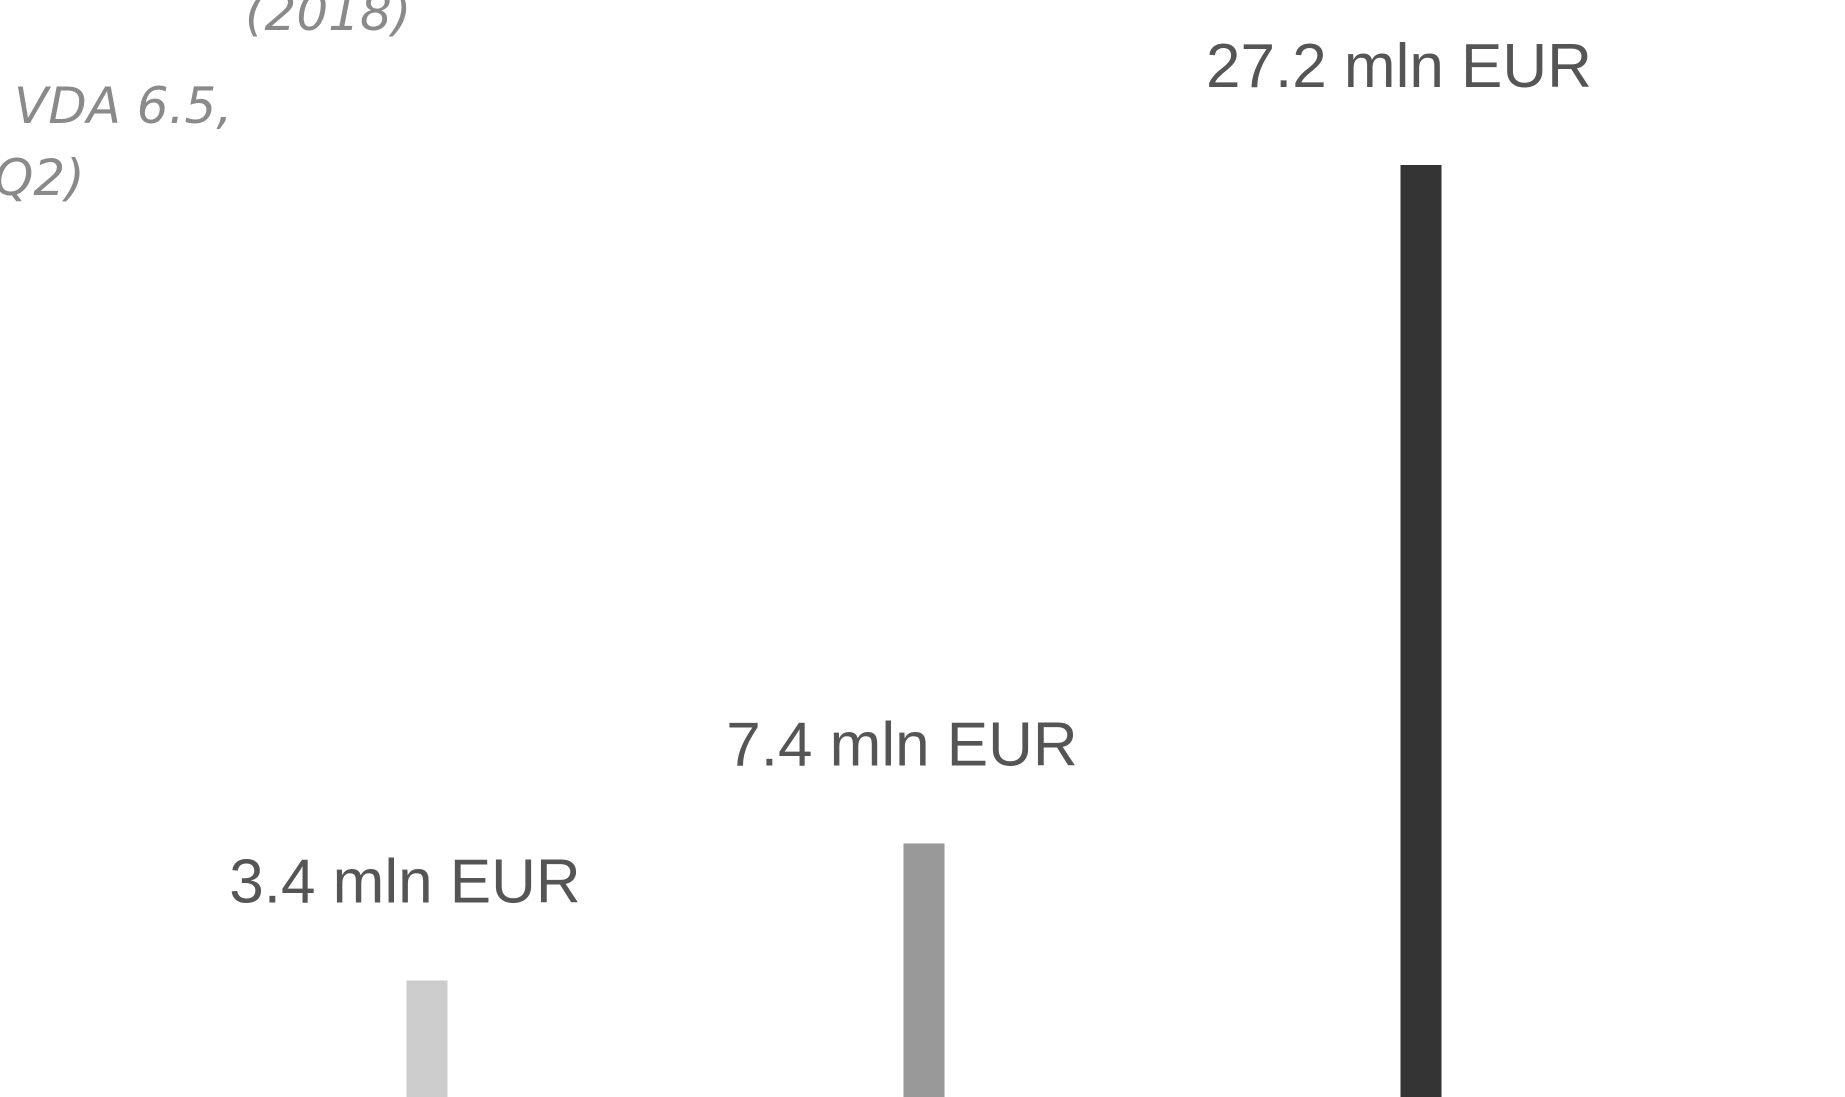 The image size is (1845, 1097). What do you see at coordinates (123, 106) in the screenshot?
I see `note-vda: VDA 6.5,` at bounding box center [123, 106].